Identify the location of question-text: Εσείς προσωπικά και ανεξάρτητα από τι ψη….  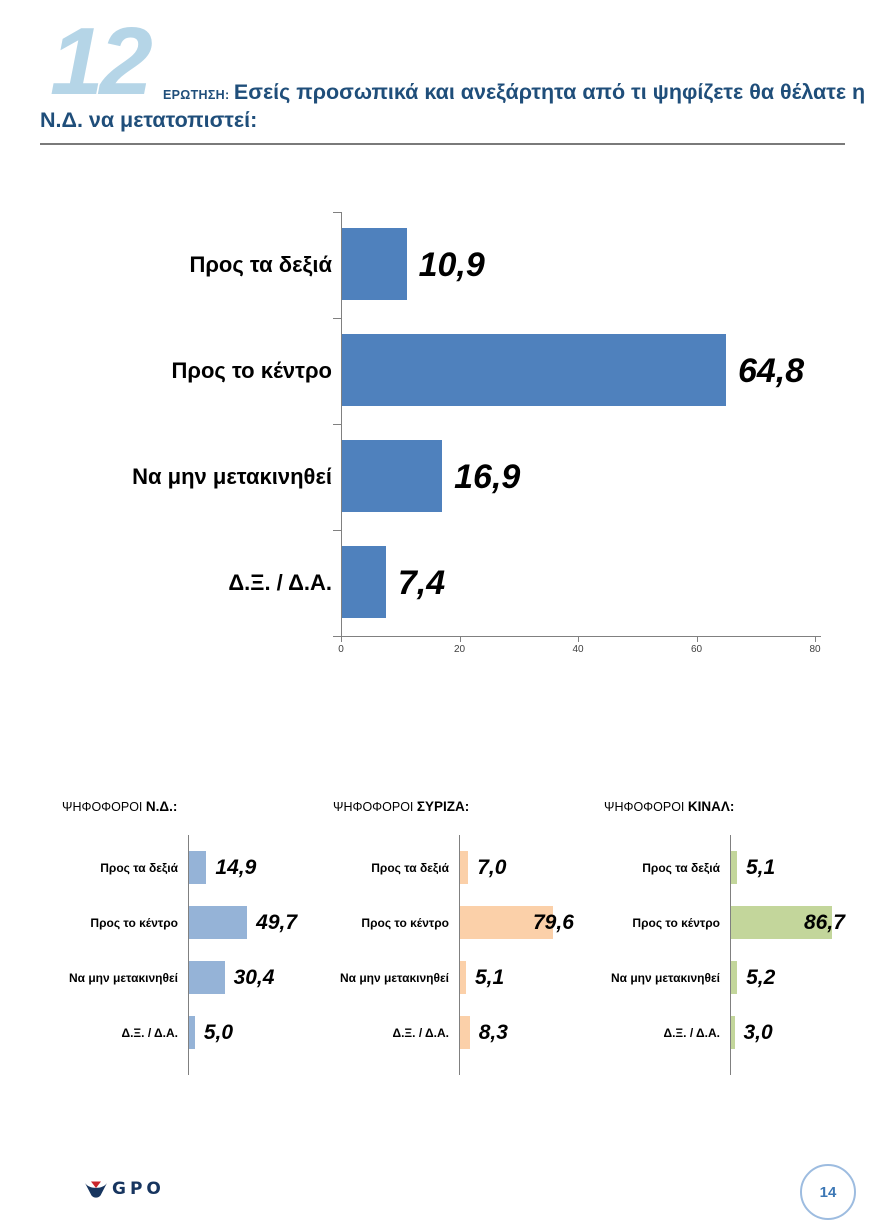
(549, 92).